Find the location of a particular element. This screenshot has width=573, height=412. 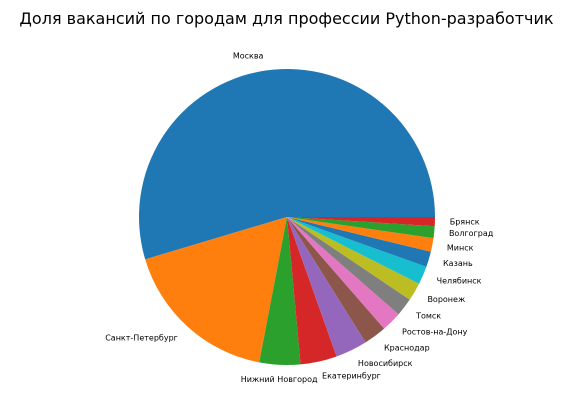

slice-label: Ростов-на-Дону is located at coordinates (435, 332).